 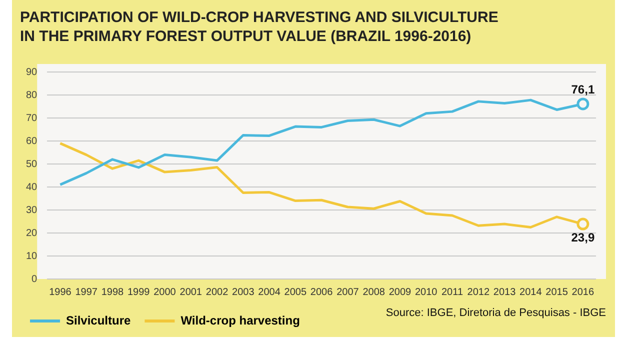 What do you see at coordinates (191, 292) in the screenshot?
I see `x-tick-label: 2001` at bounding box center [191, 292].